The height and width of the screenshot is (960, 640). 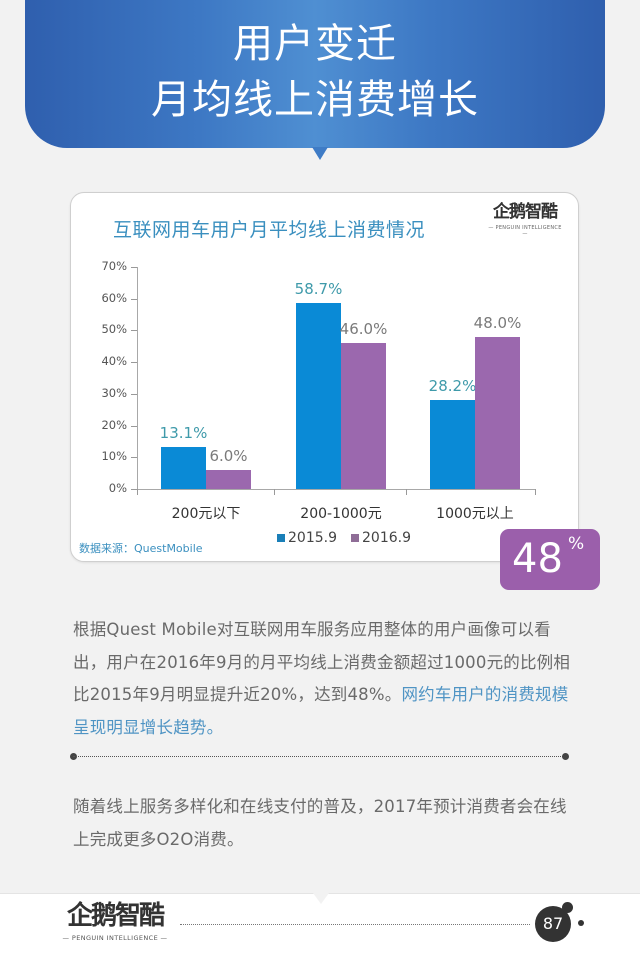 I want to click on brand-logo-small: 企鹅智酷 — PENGUIN INTELLIGENCE —, so click(x=525, y=219).